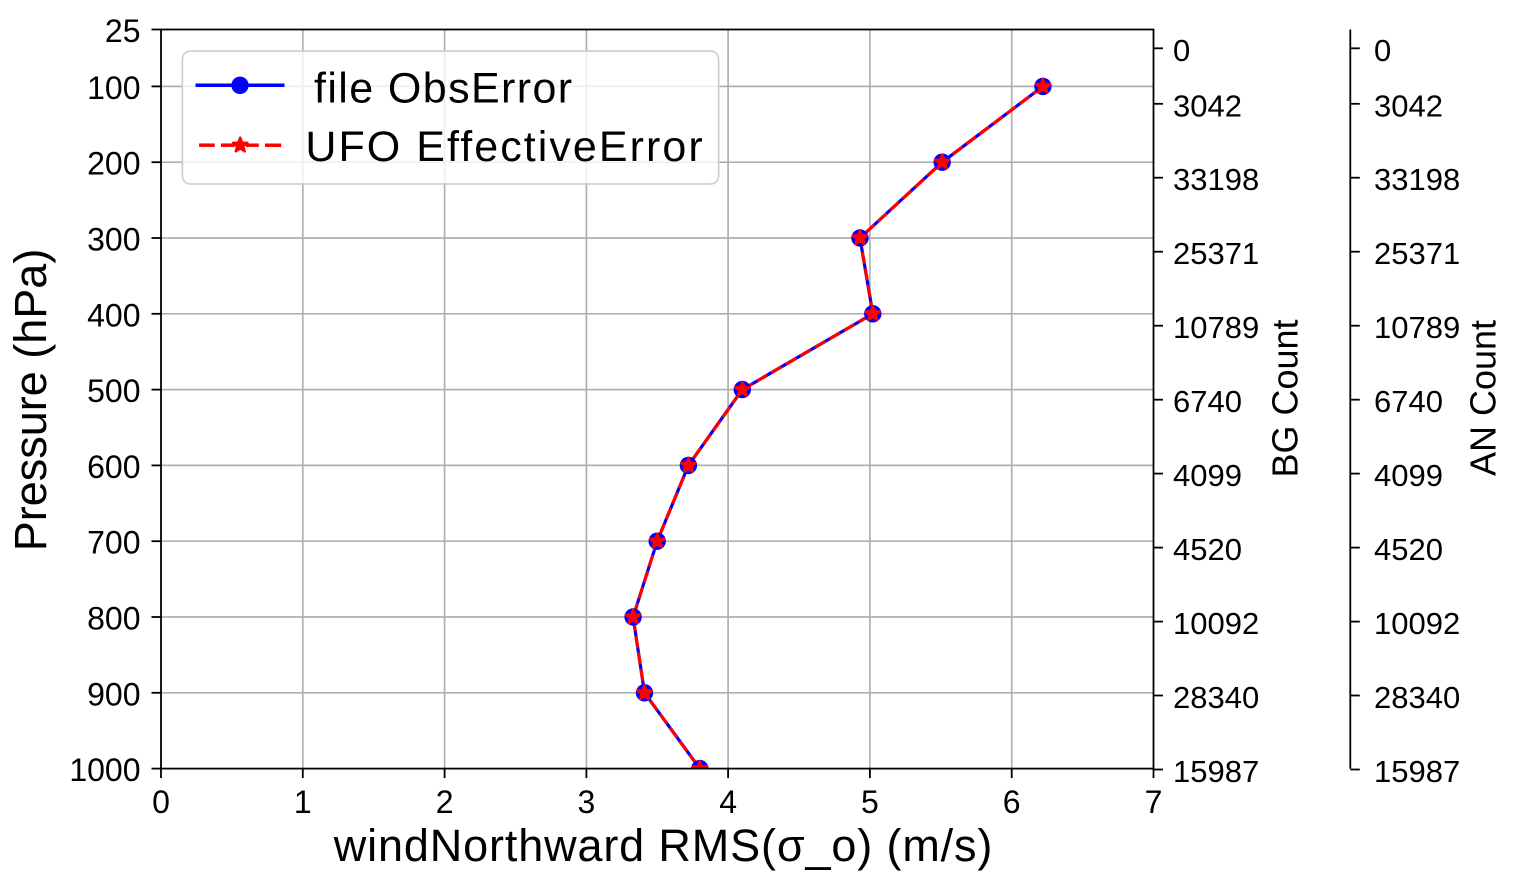  What do you see at coordinates (123, 31) in the screenshot?
I see `svg-text: 25` at bounding box center [123, 31].